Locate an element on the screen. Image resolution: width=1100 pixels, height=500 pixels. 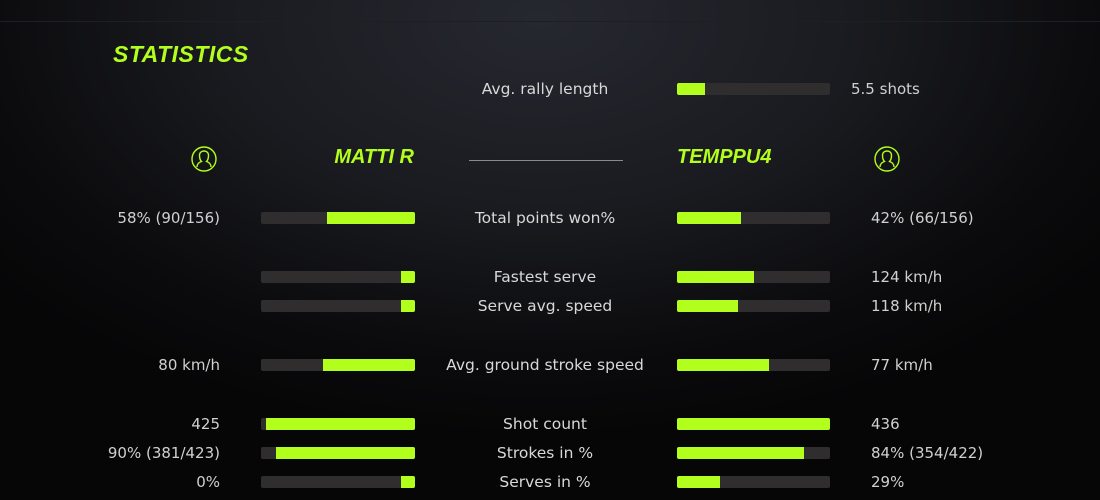
stat-label: Shot count is located at coordinates (545, 424).